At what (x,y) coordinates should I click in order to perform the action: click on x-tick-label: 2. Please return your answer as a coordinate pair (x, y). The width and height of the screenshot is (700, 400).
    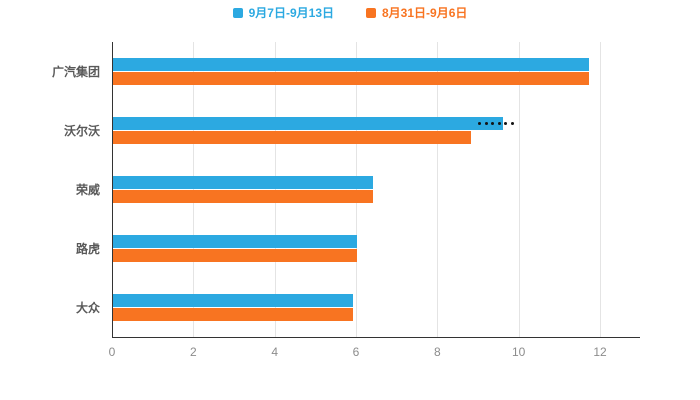
    Looking at the image, I should click on (193, 352).